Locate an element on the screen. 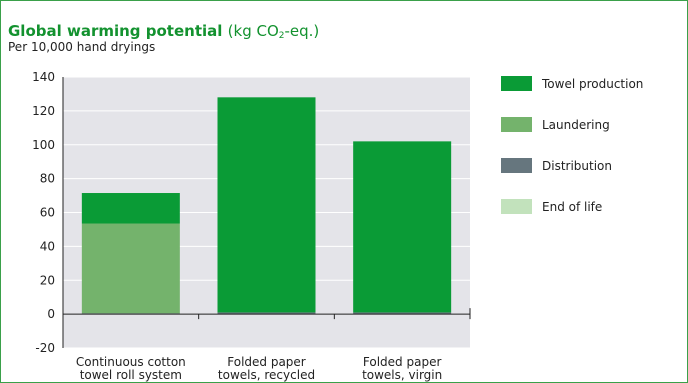 The width and height of the screenshot is (688, 383). y-tick-label: 40 is located at coordinates (47, 246).